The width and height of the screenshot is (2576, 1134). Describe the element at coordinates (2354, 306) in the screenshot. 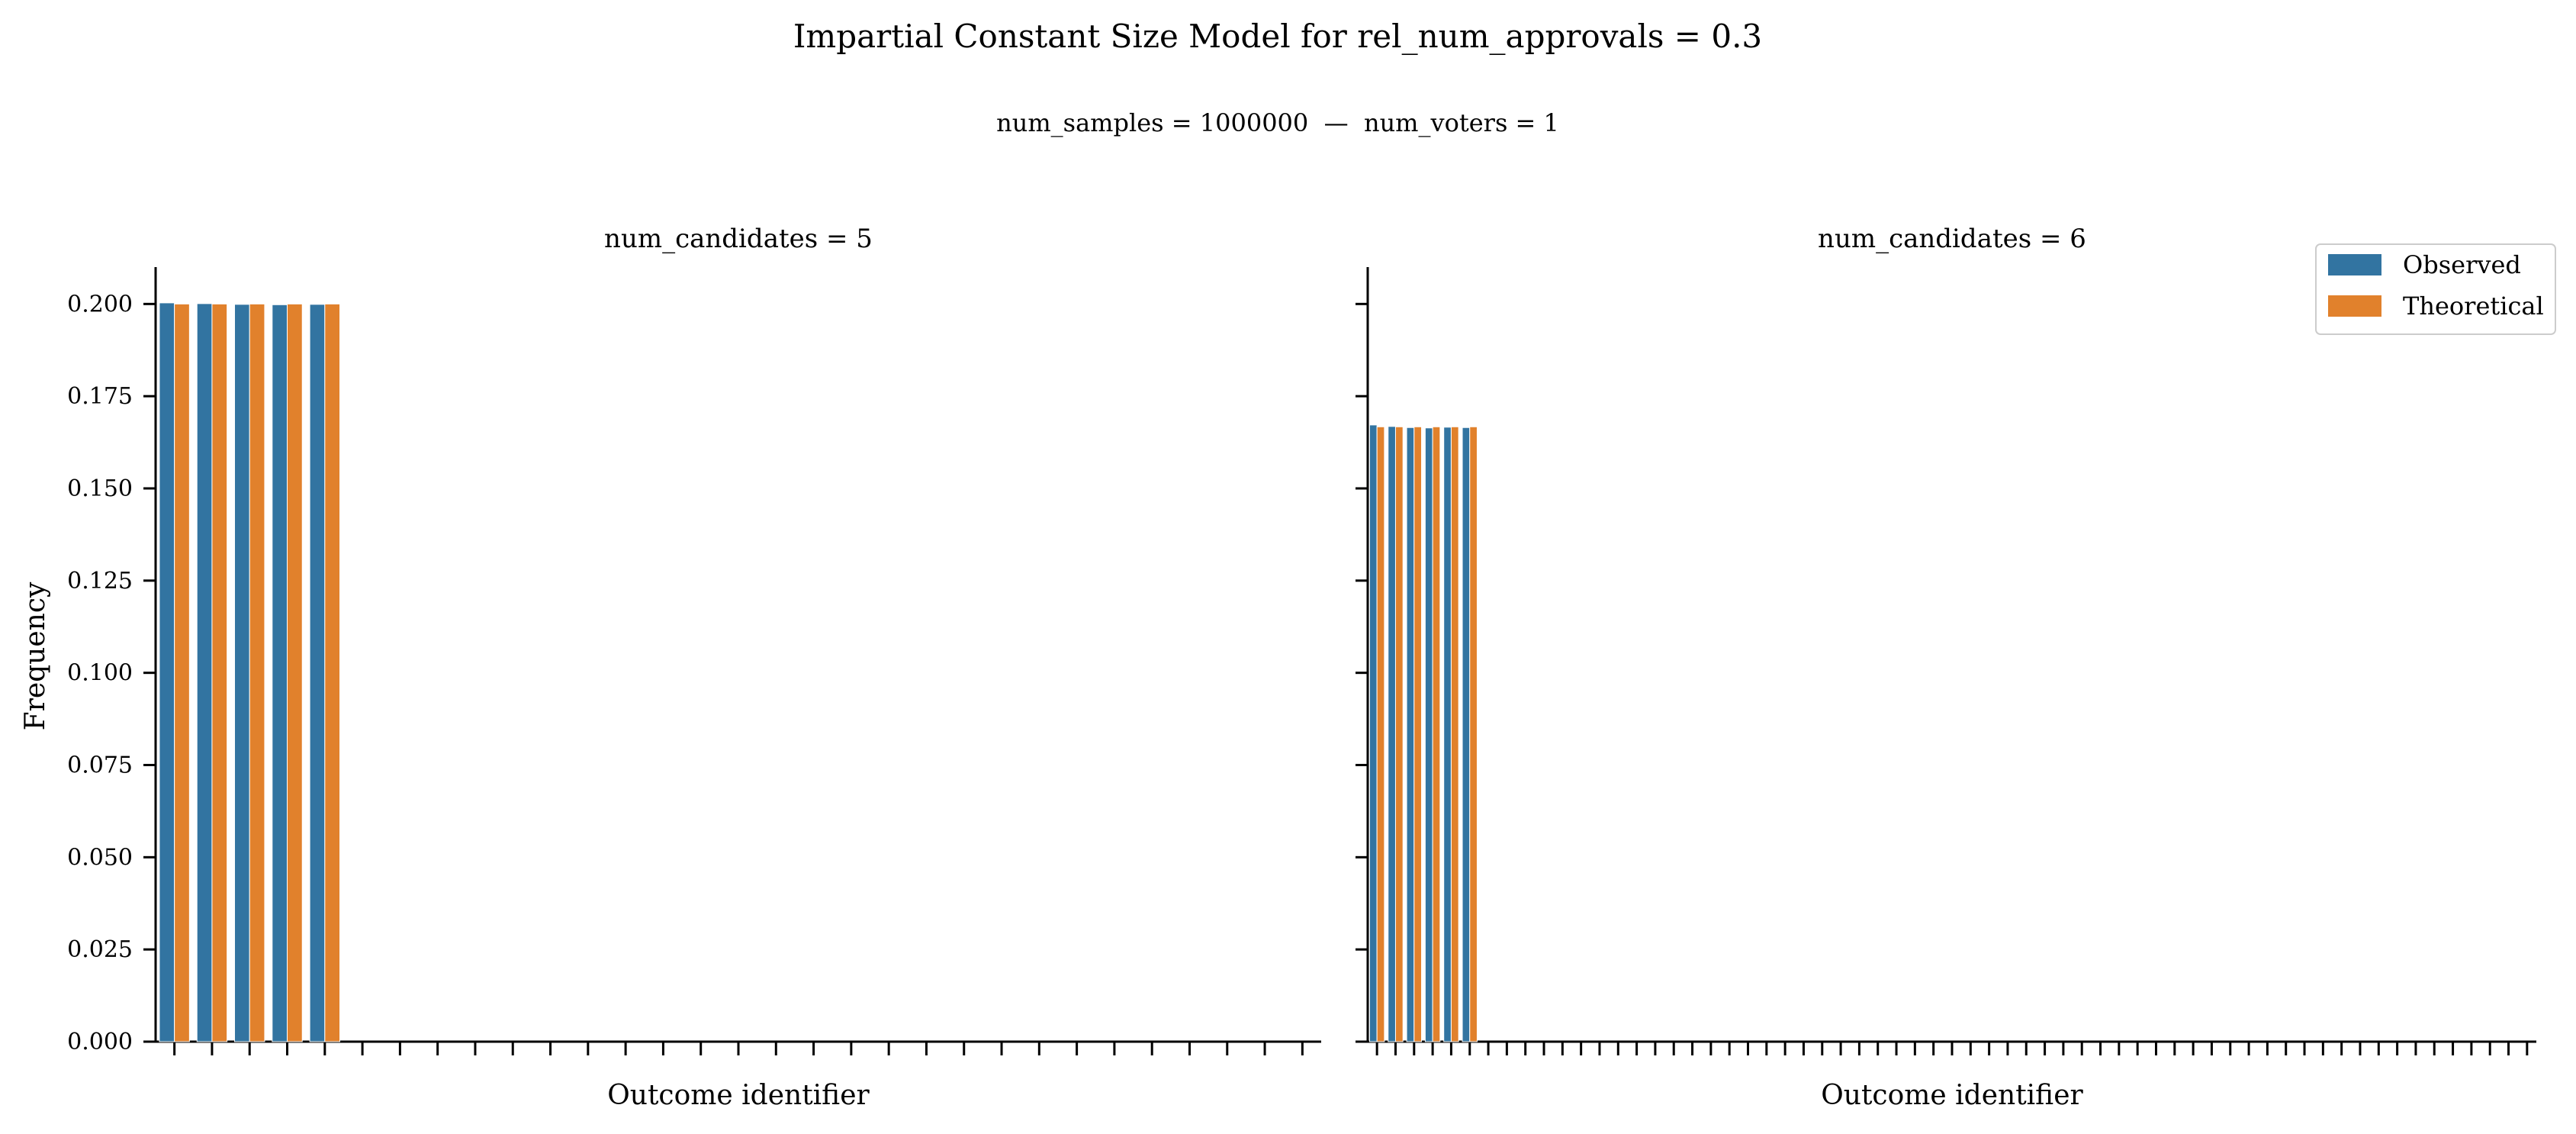

I see `legend-swatch-theoretical` at that location.